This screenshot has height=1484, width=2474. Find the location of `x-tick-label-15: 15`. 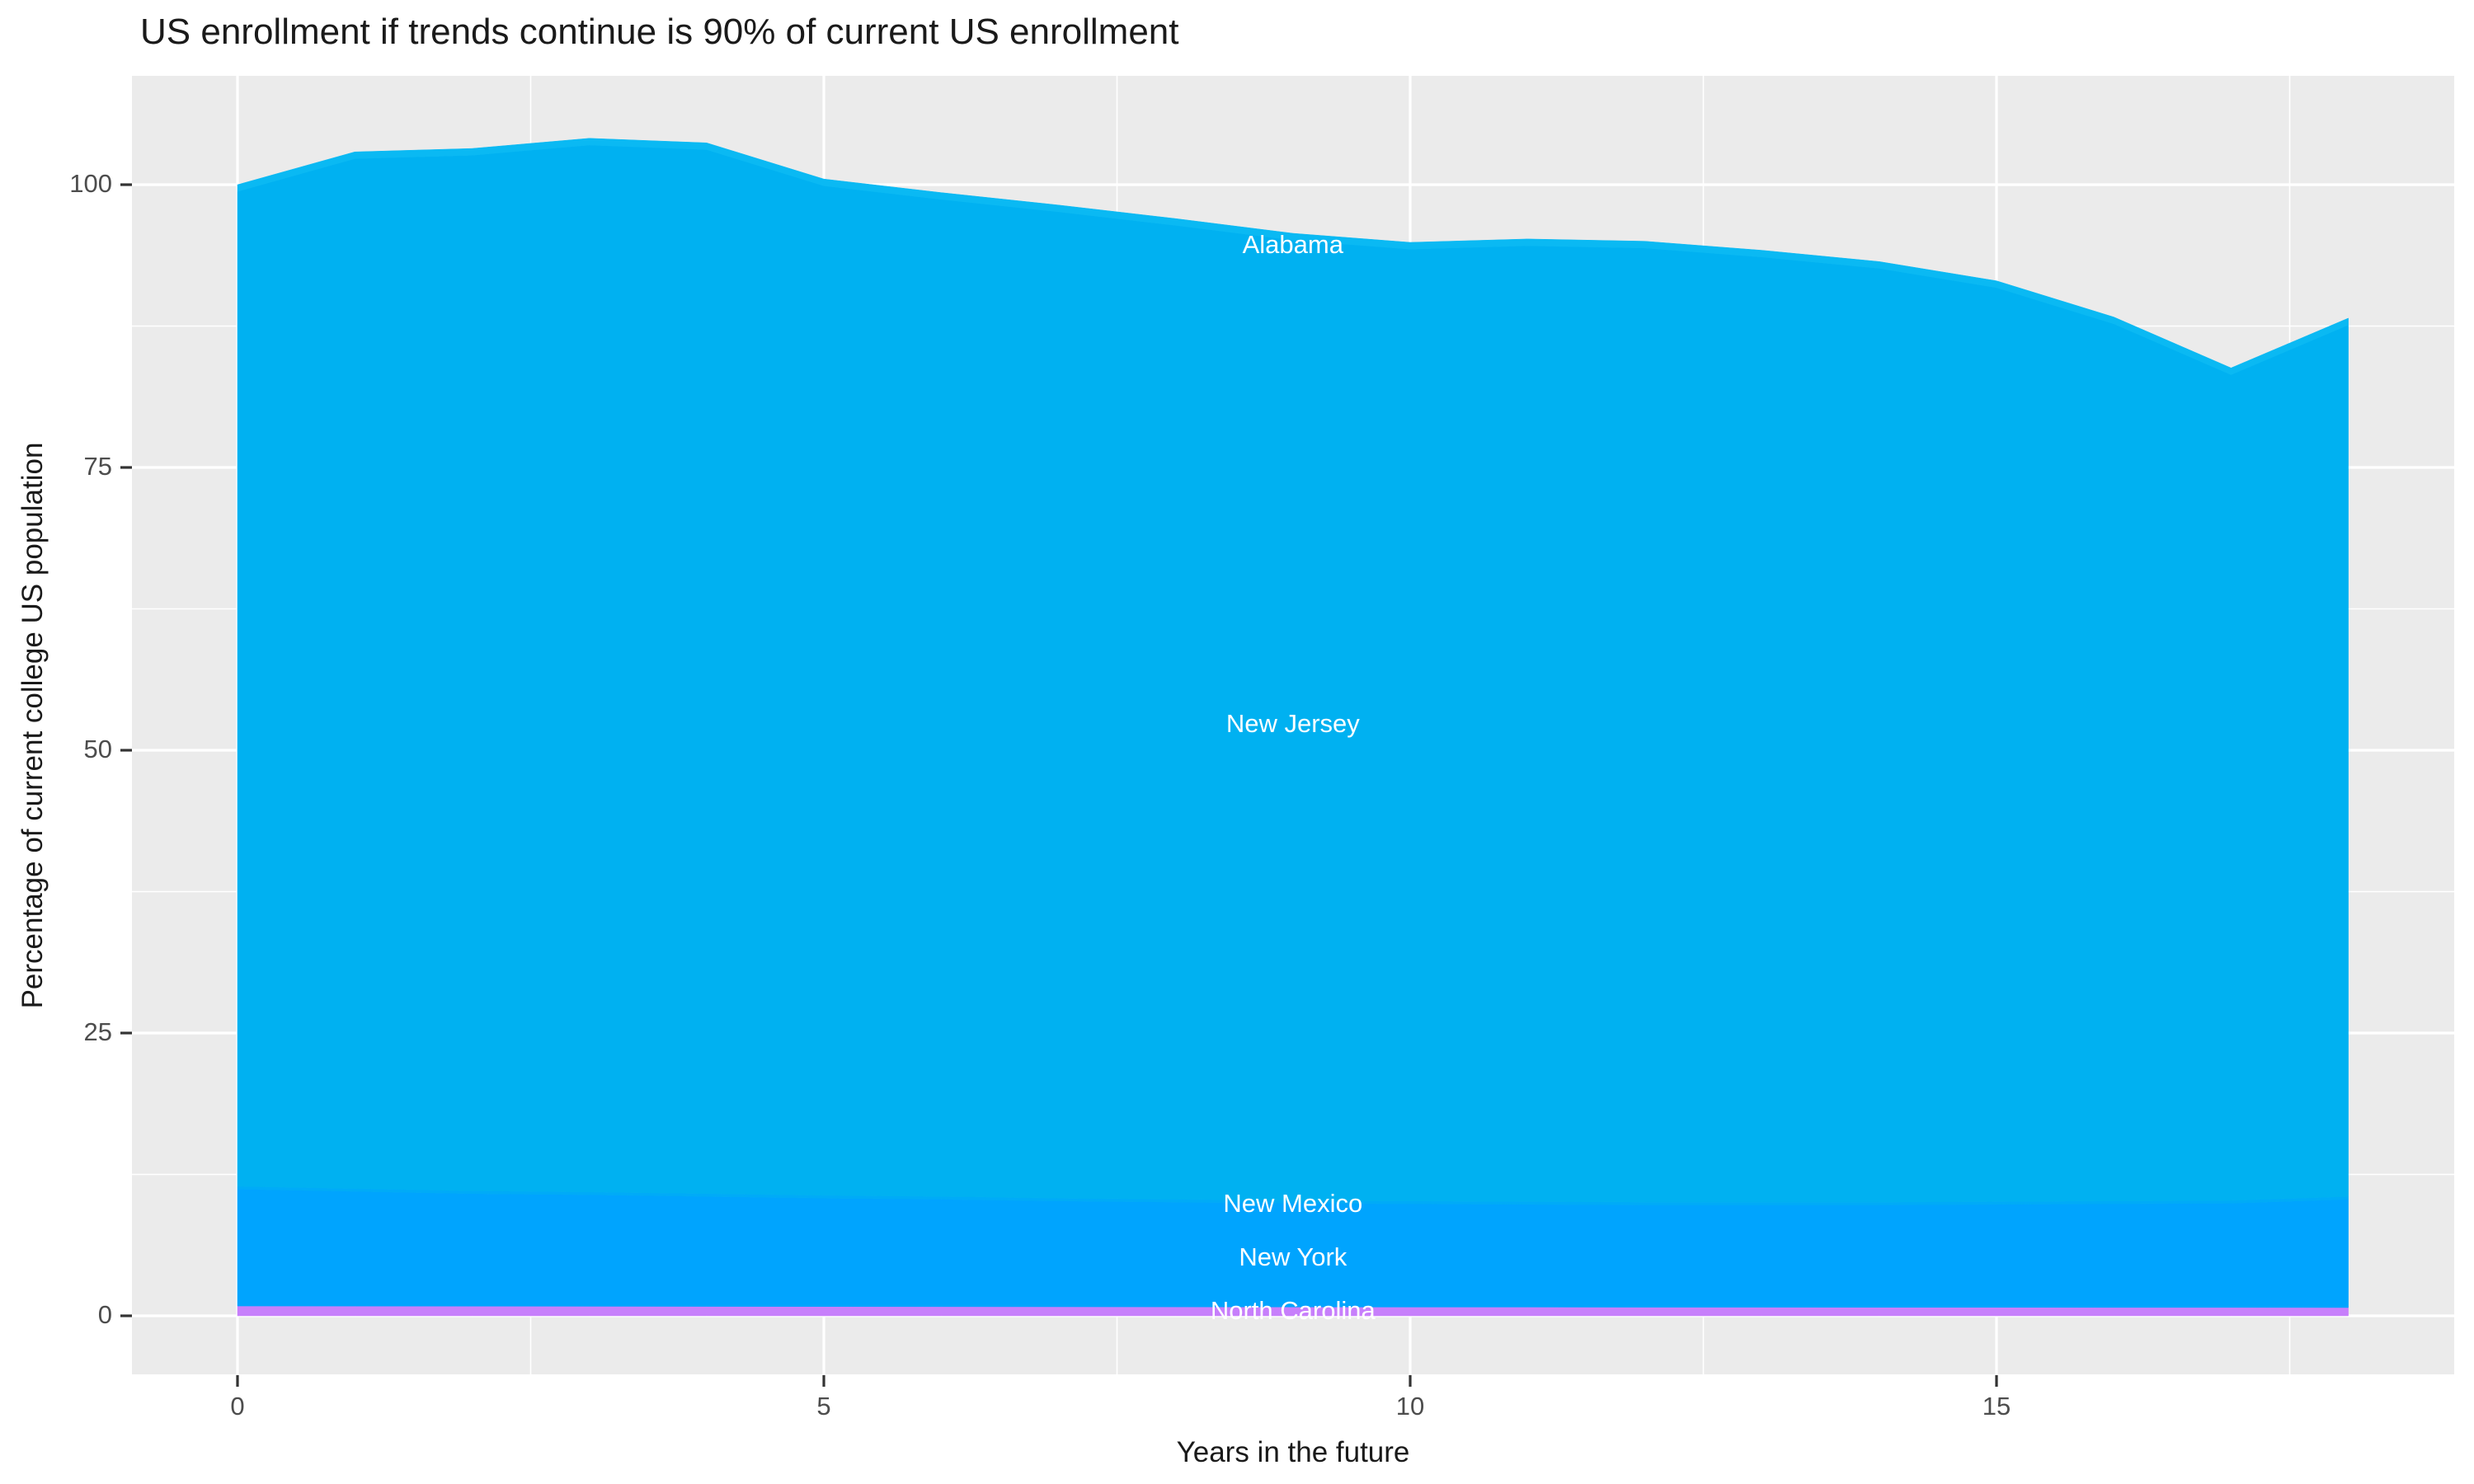

x-tick-label-15: 15 is located at coordinates (1996, 1406).